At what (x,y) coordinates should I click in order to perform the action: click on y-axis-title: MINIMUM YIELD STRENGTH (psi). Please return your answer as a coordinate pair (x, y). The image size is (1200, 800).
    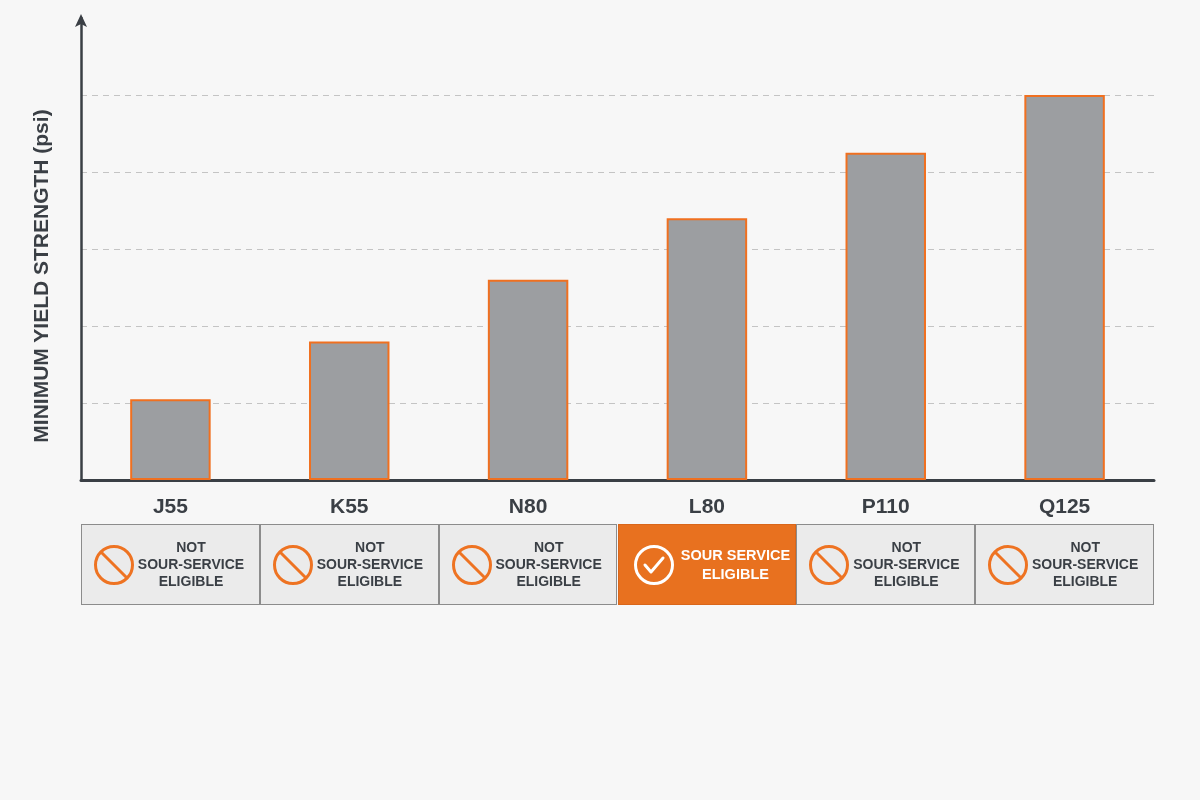
    Looking at the image, I should click on (40, 276).